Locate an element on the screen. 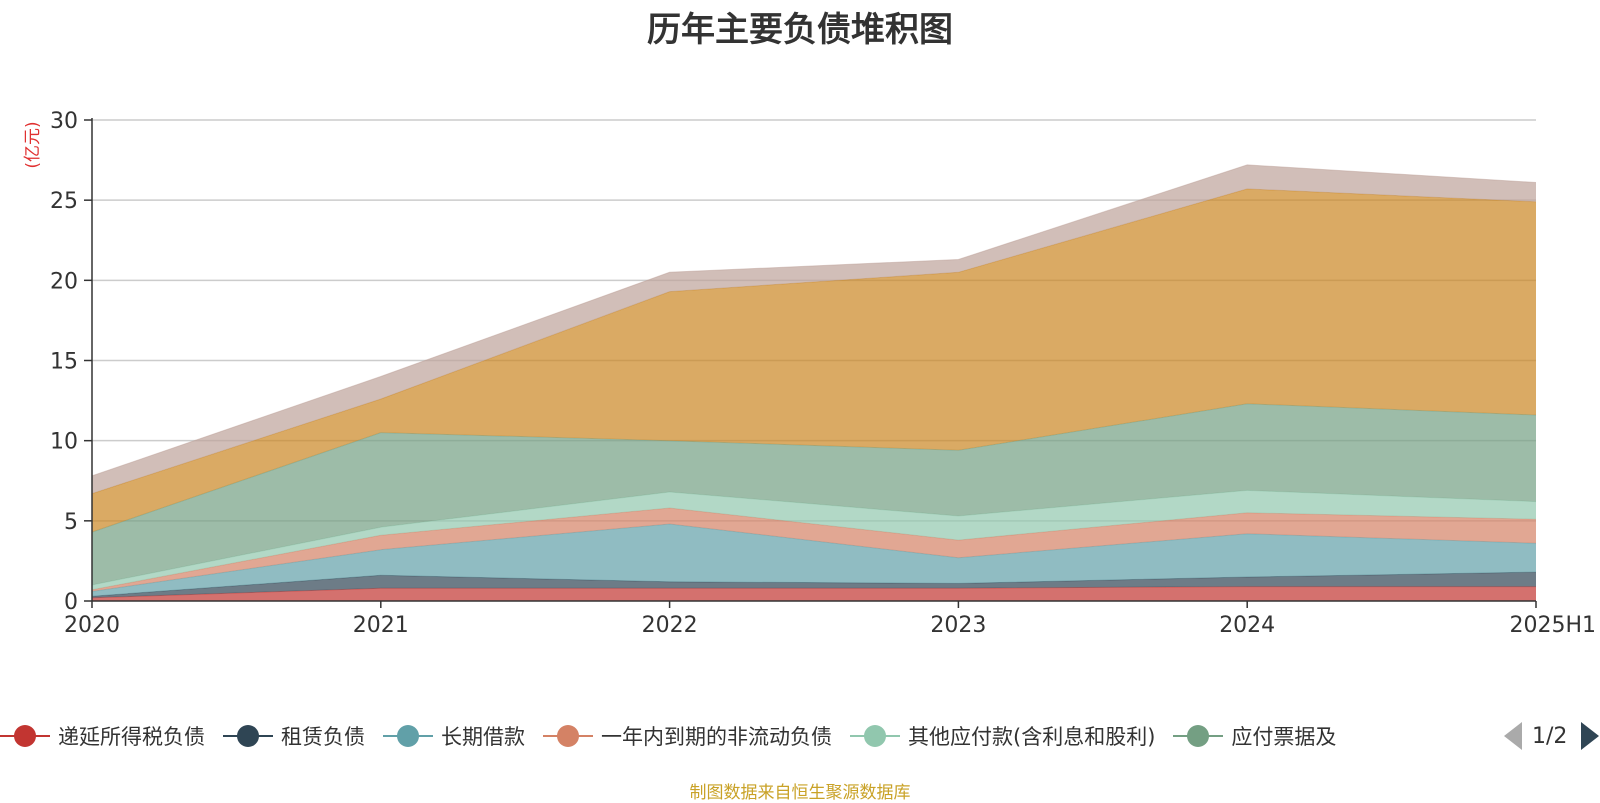 This screenshot has width=1600, height=803. legend-item: 其他应付款(含利息和股利) is located at coordinates (1002, 736).